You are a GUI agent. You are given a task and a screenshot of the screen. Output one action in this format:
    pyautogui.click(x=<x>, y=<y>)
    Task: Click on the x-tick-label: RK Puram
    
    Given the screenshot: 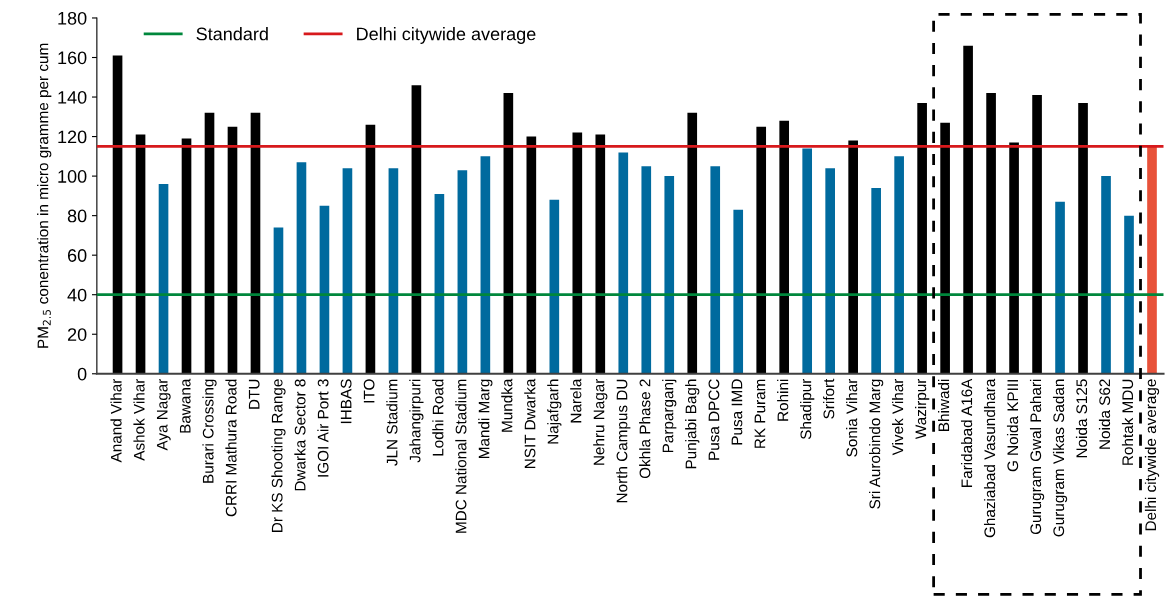 What is the action you would take?
    pyautogui.click(x=760, y=413)
    